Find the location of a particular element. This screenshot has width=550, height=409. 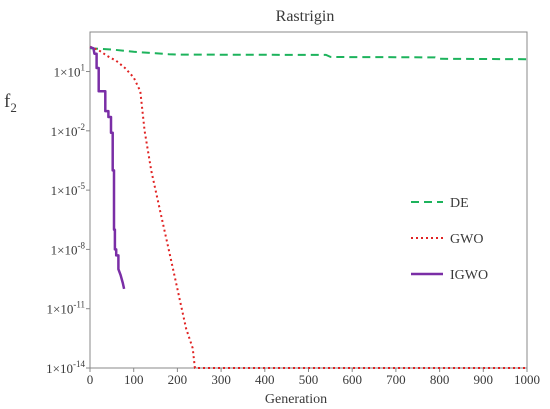

x-tick-label: 100 is located at coordinates (134, 379).